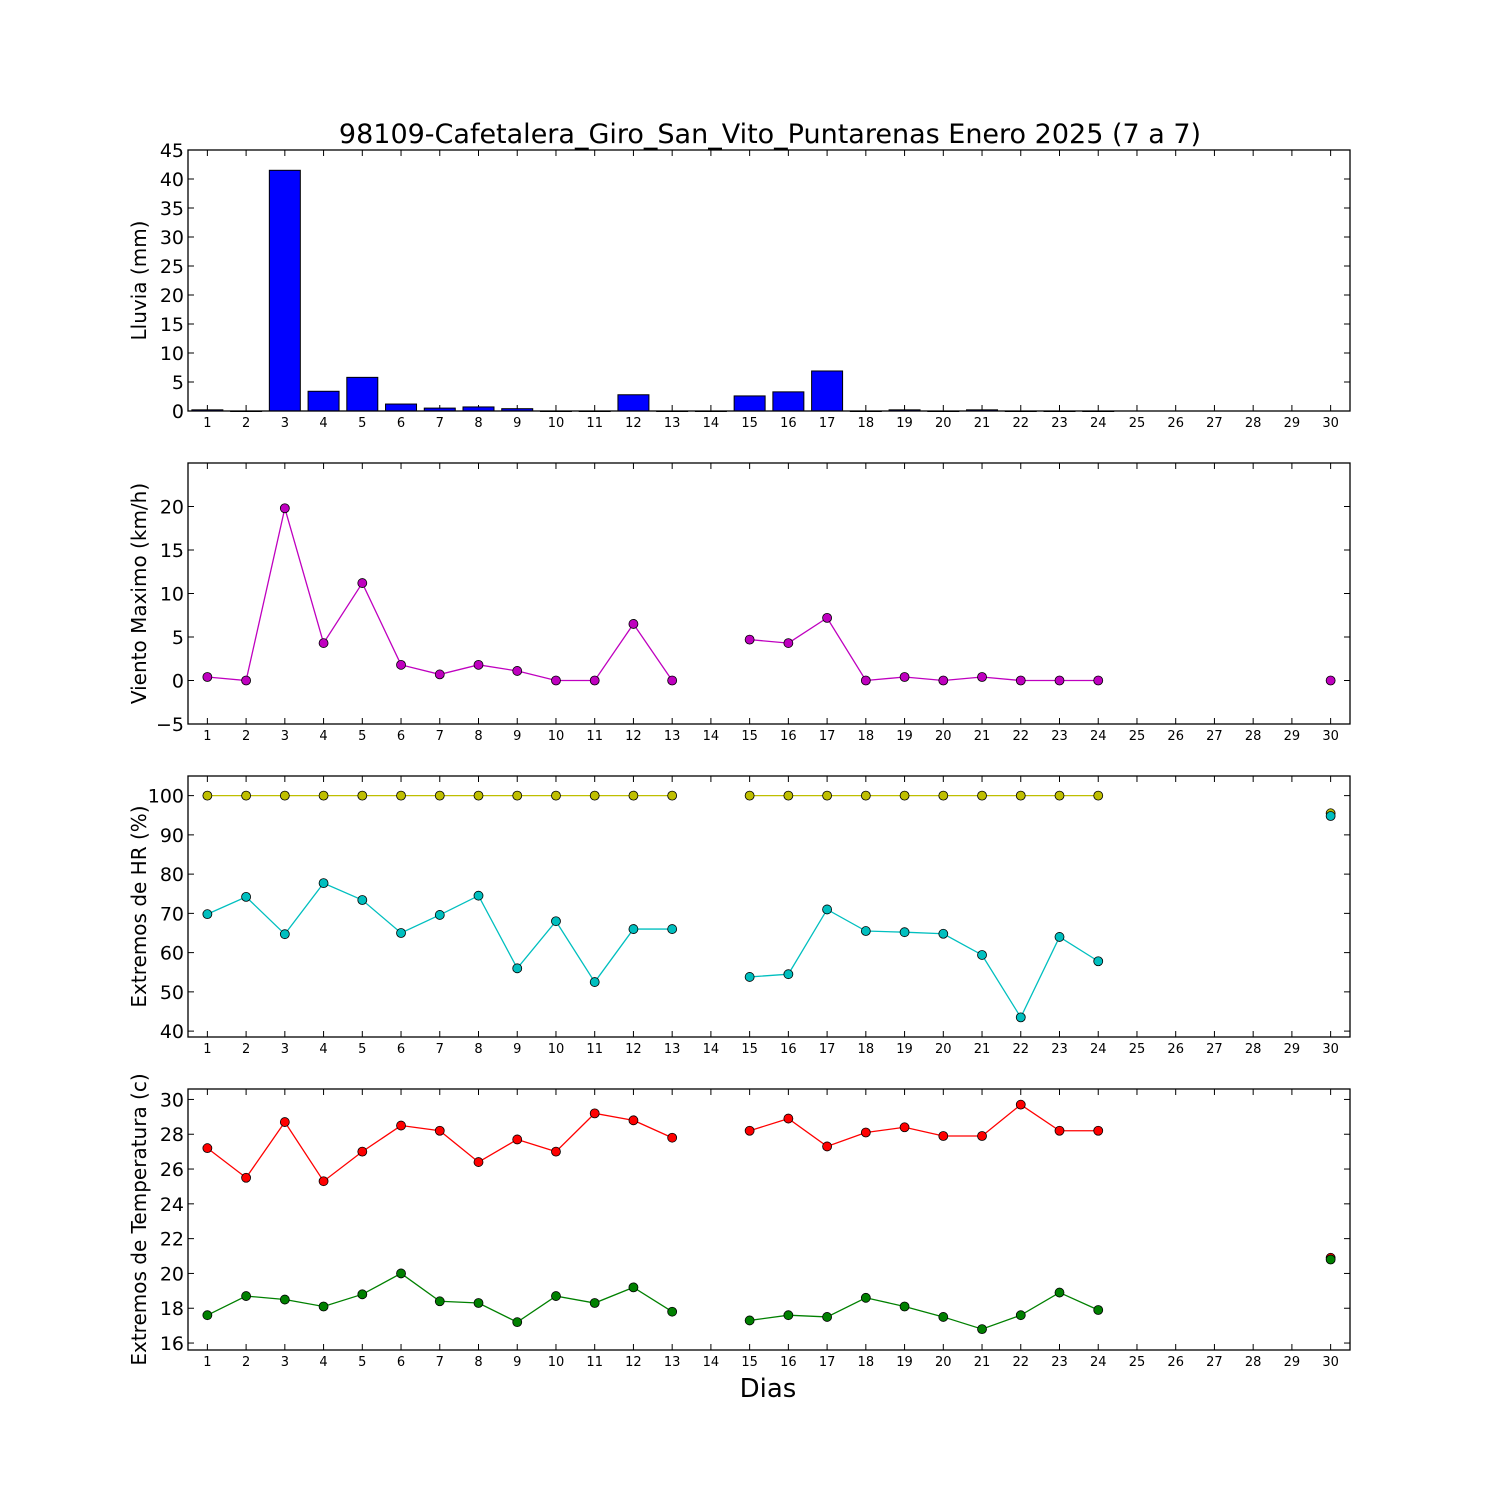  What do you see at coordinates (866, 1049) in the screenshot?
I see `x-tick-label: 18` at bounding box center [866, 1049].